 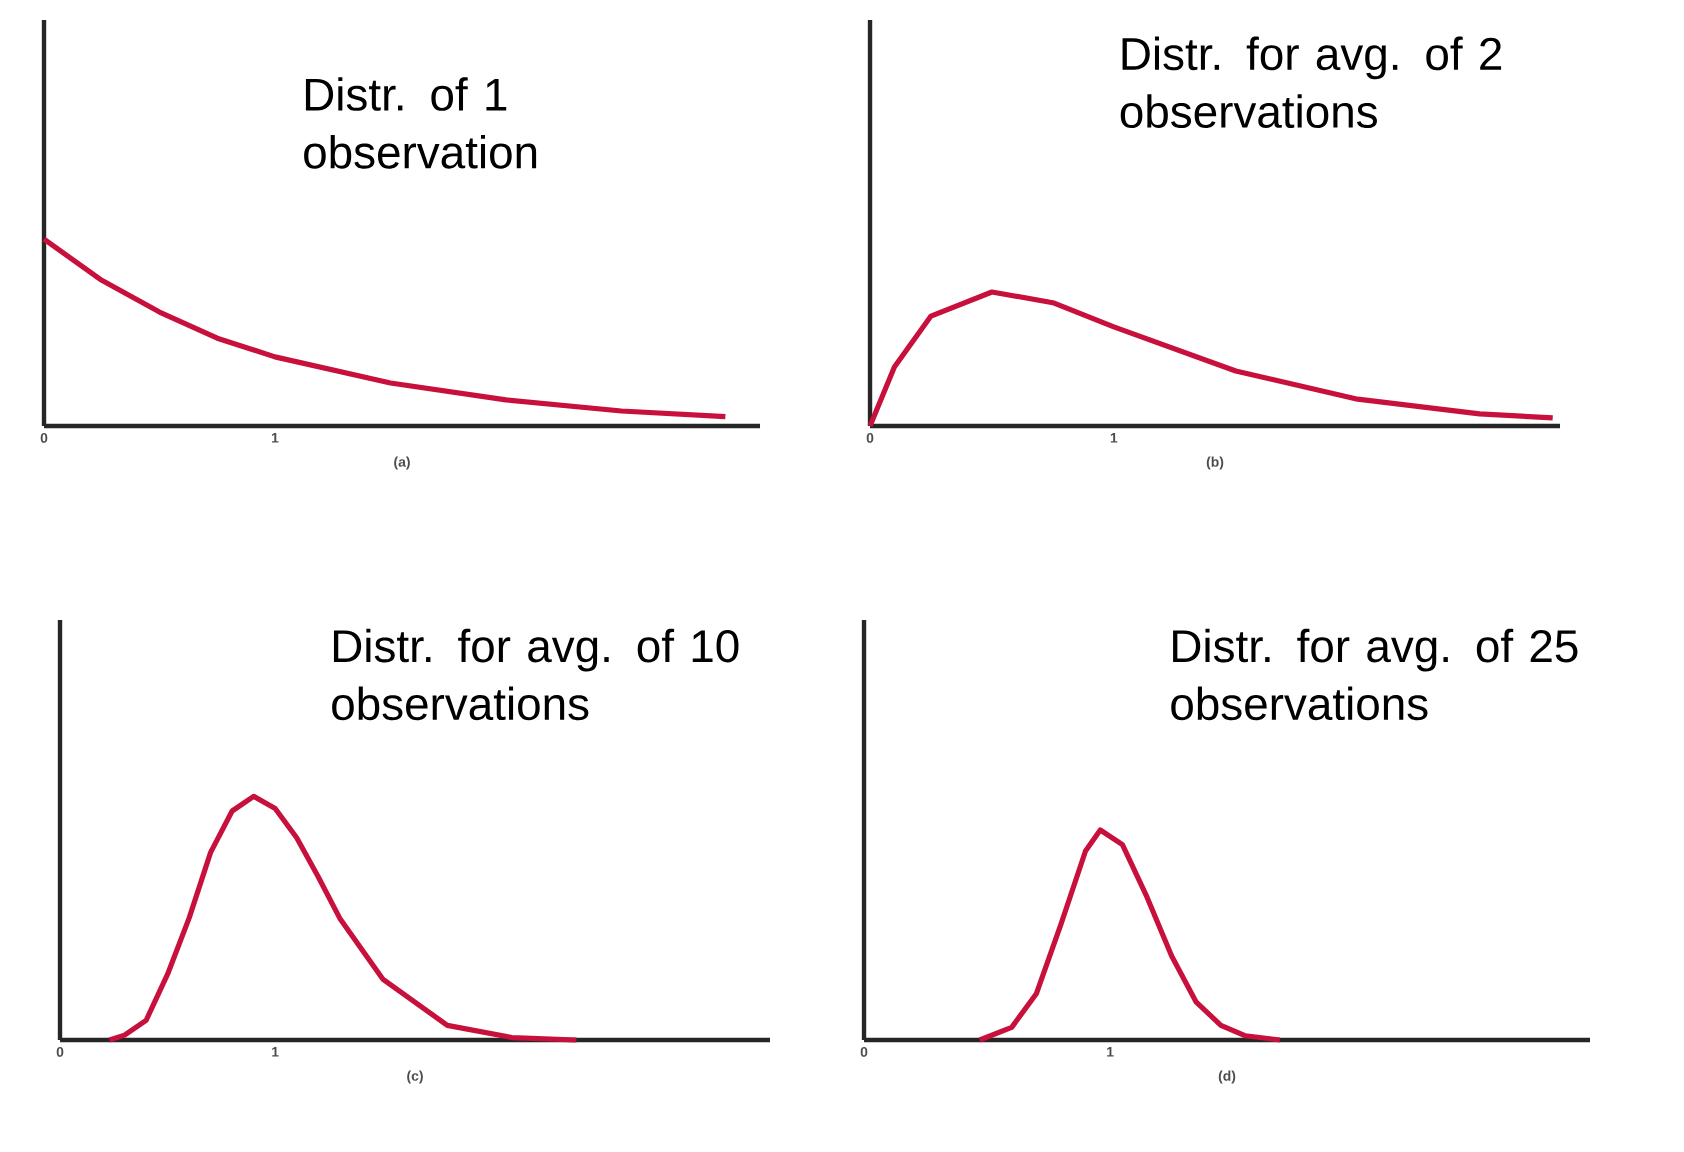 I want to click on text: Distr. for avg. of 10 observations, so click(x=535, y=674).